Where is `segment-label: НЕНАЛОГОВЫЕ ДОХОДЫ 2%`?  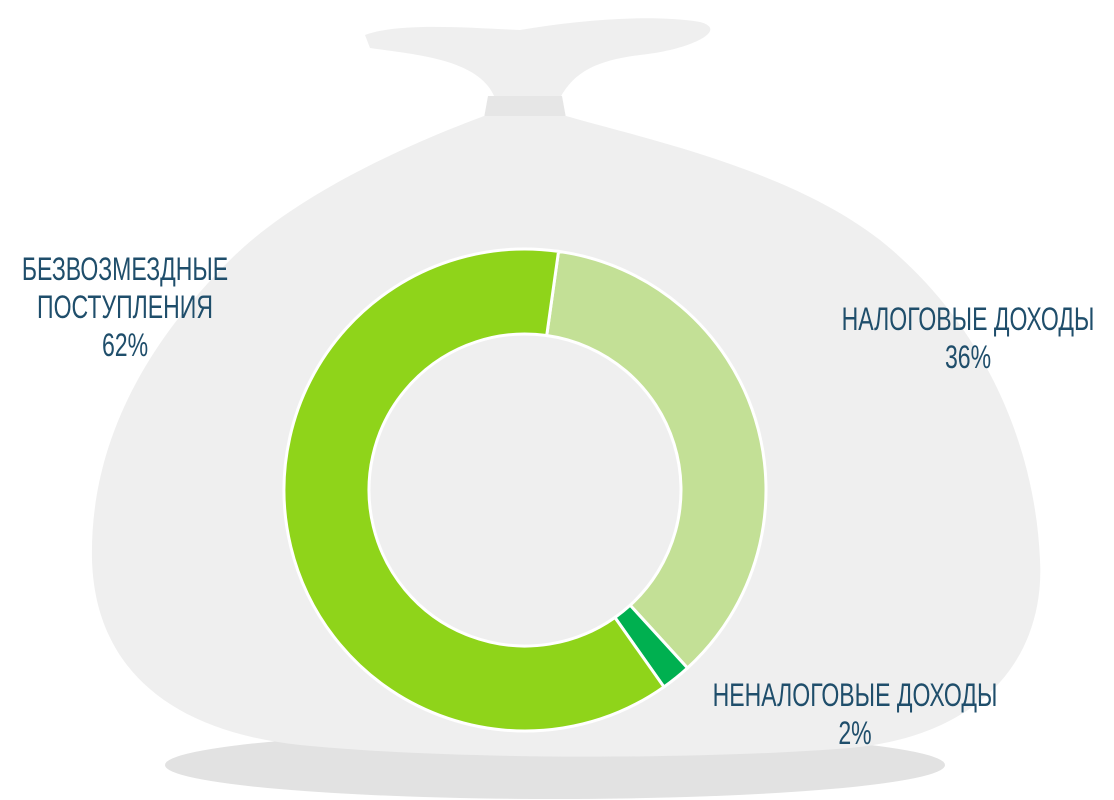 segment-label: НЕНАЛОГОВЫЕ ДОХОДЫ 2% is located at coordinates (855, 714).